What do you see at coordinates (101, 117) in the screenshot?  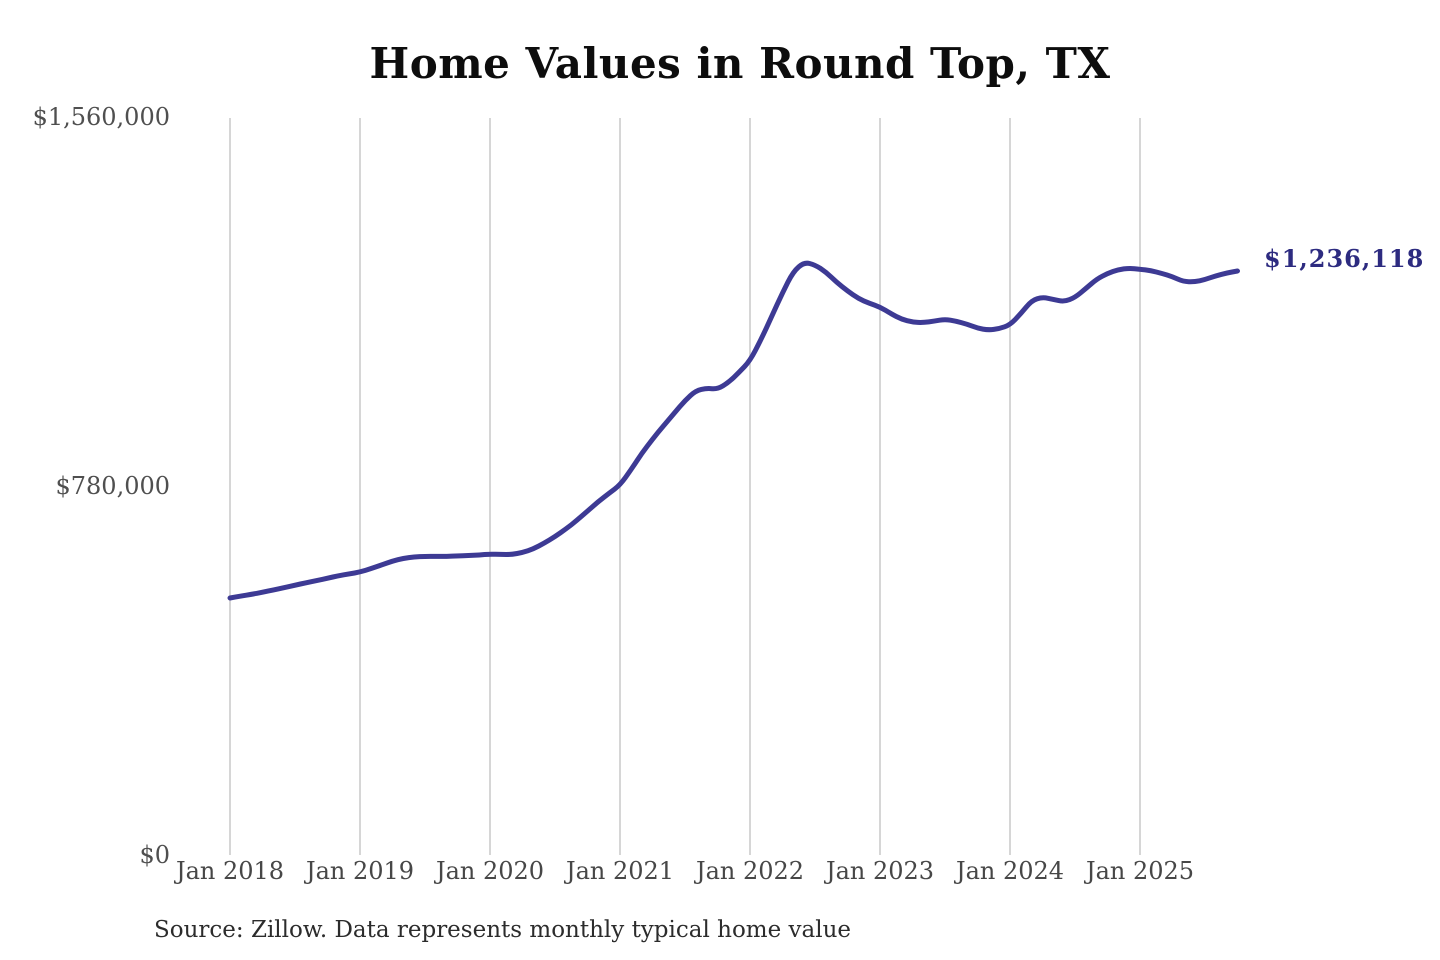 I see `y-tick-label-max: $1,560,000` at bounding box center [101, 117].